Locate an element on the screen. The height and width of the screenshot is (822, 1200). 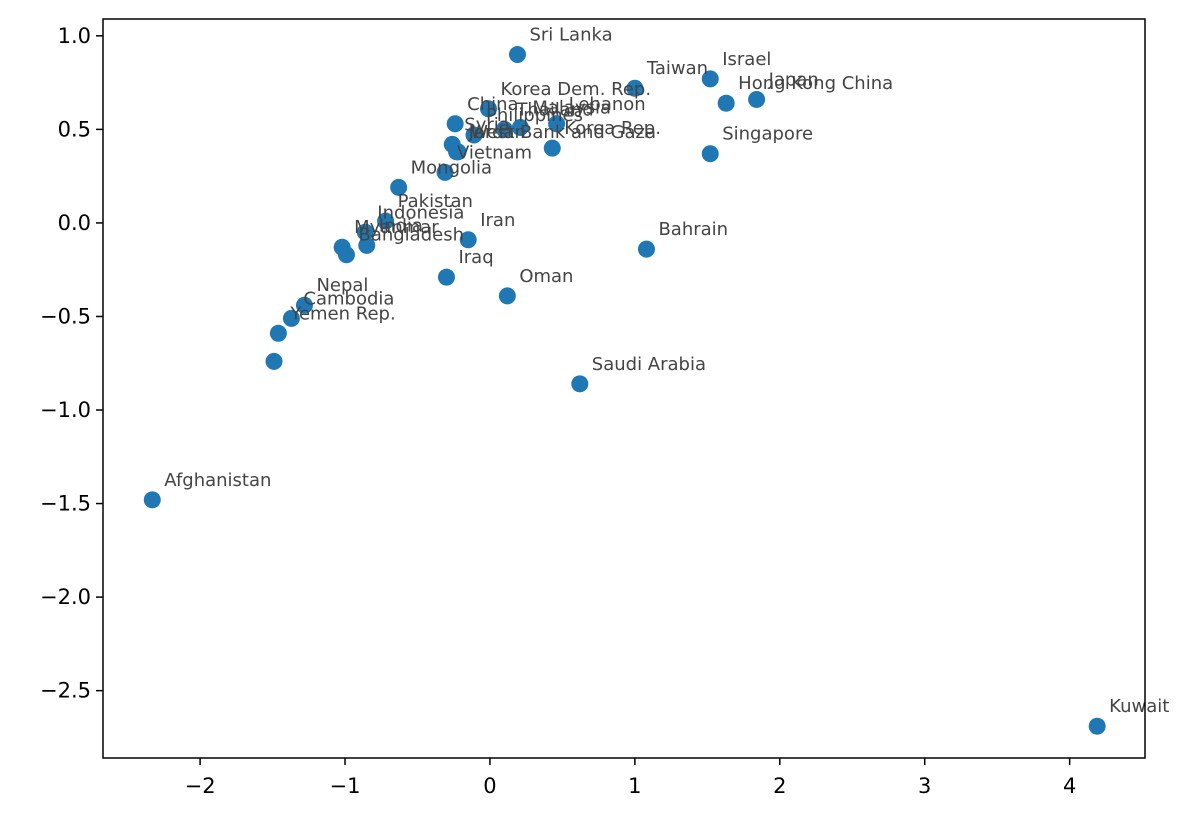
x-tick-label: −1 is located at coordinates (345, 786).